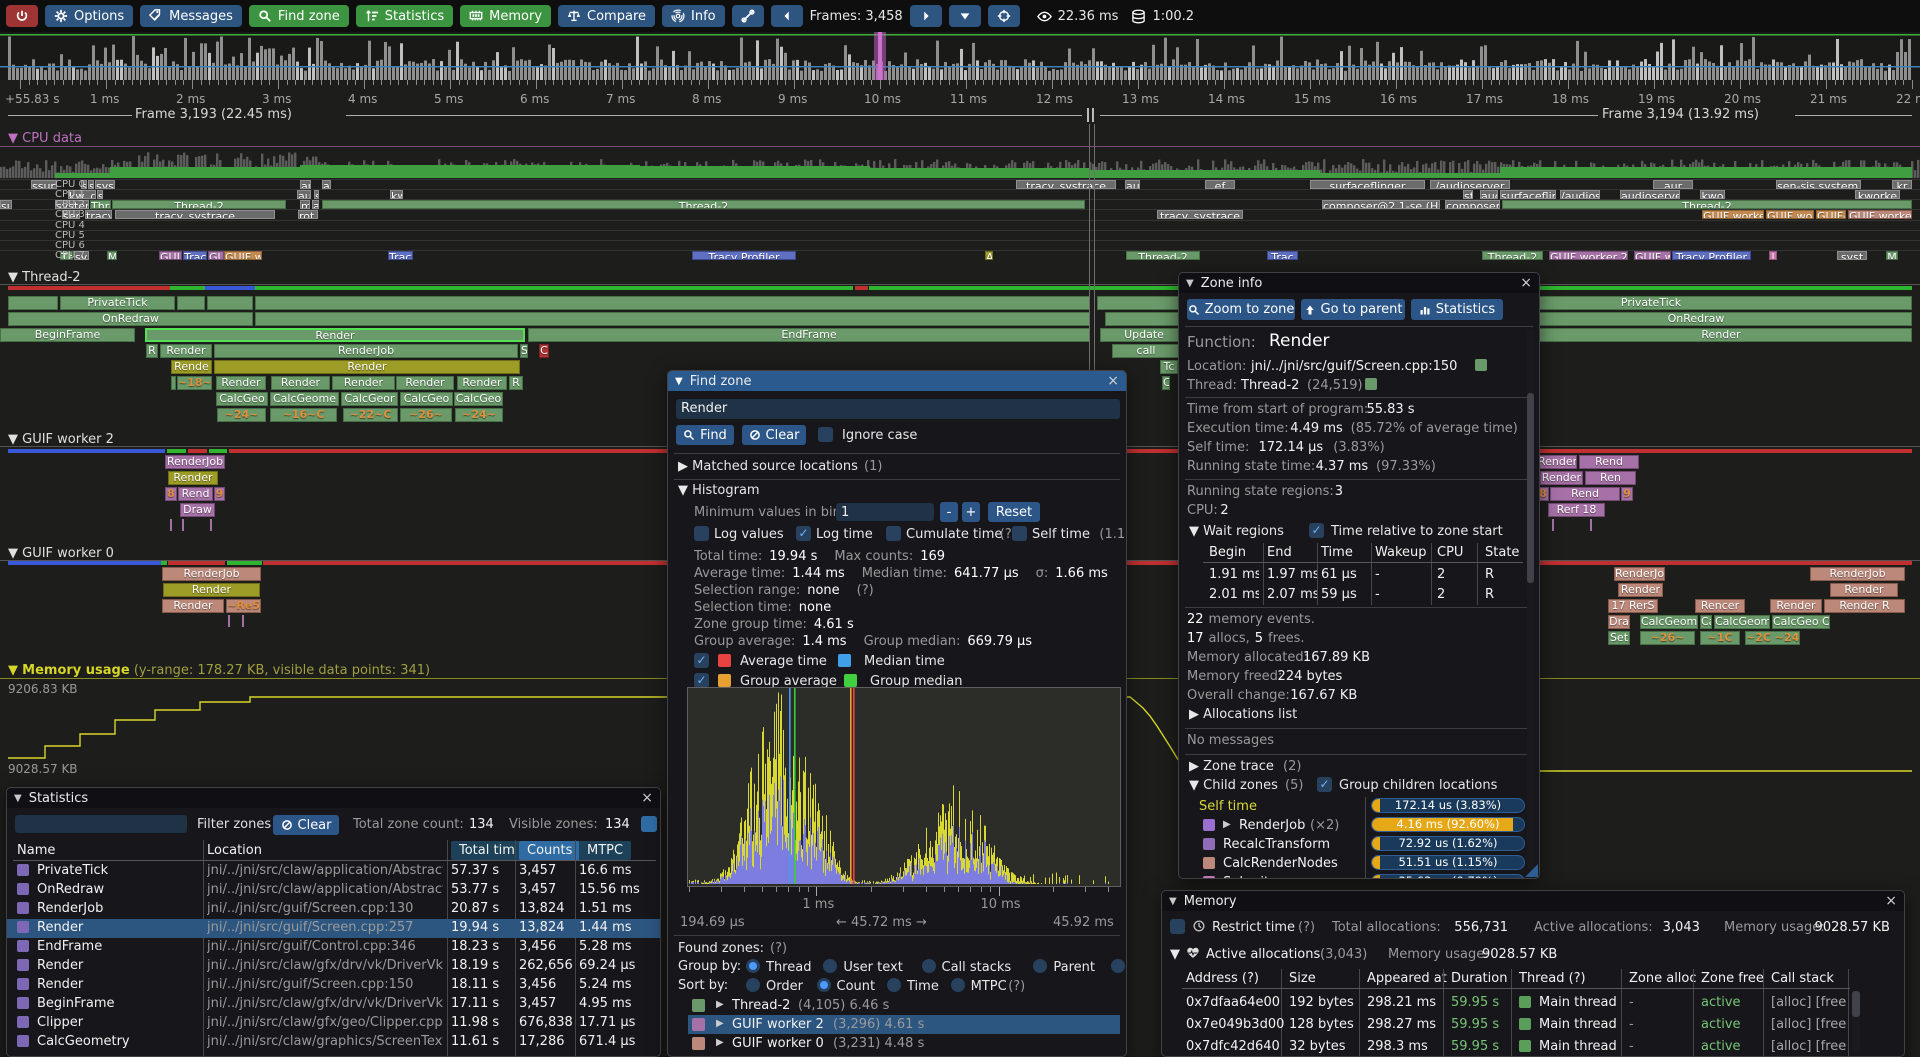 This screenshot has height=1057, width=1920. Describe the element at coordinates (1220, 184) in the screenshot. I see `zone: ef` at that location.